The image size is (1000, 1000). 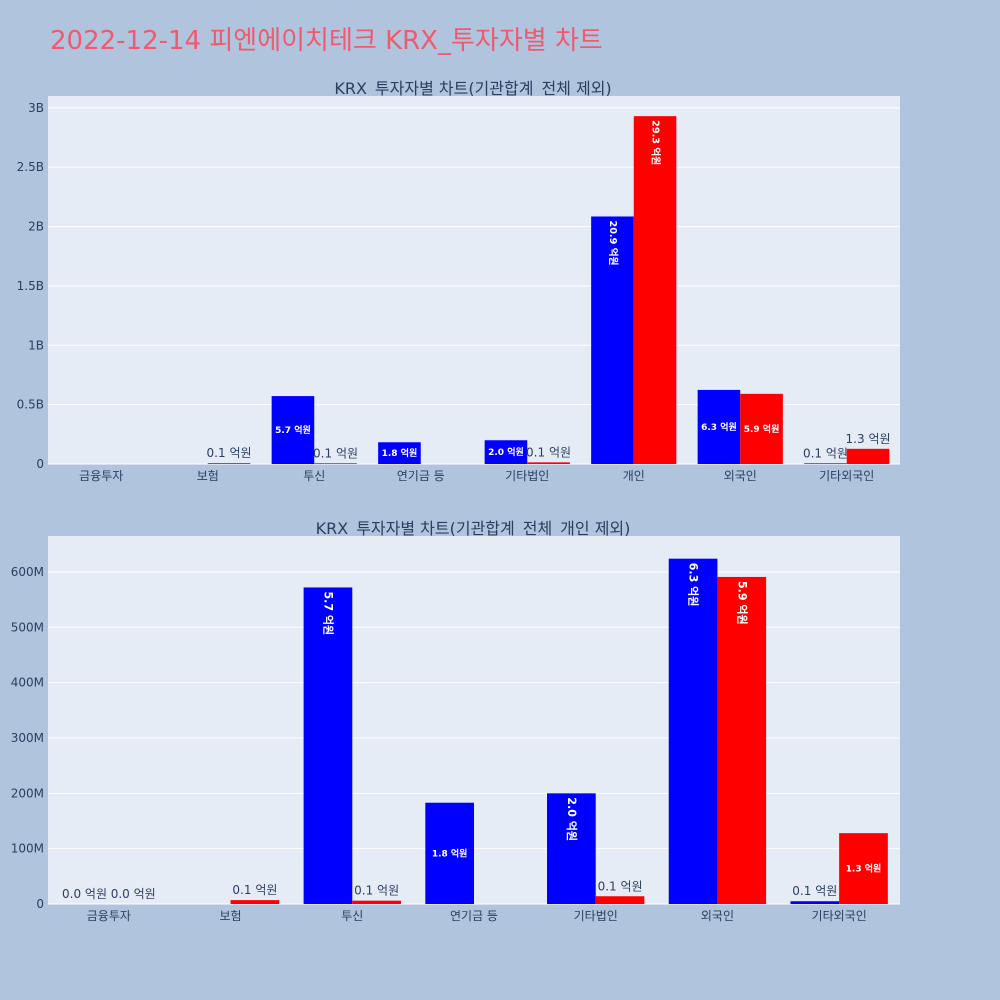 What do you see at coordinates (27, 627) in the screenshot?
I see `y-tick-label: 500M` at bounding box center [27, 627].